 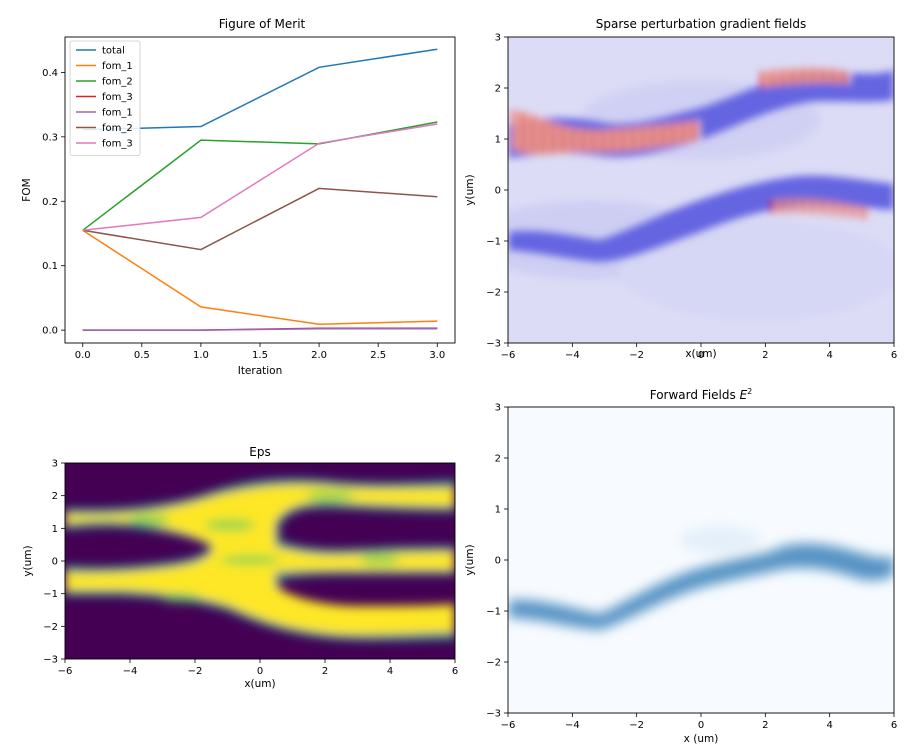 I want to click on forward-title-var: E, so click(x=744, y=395).